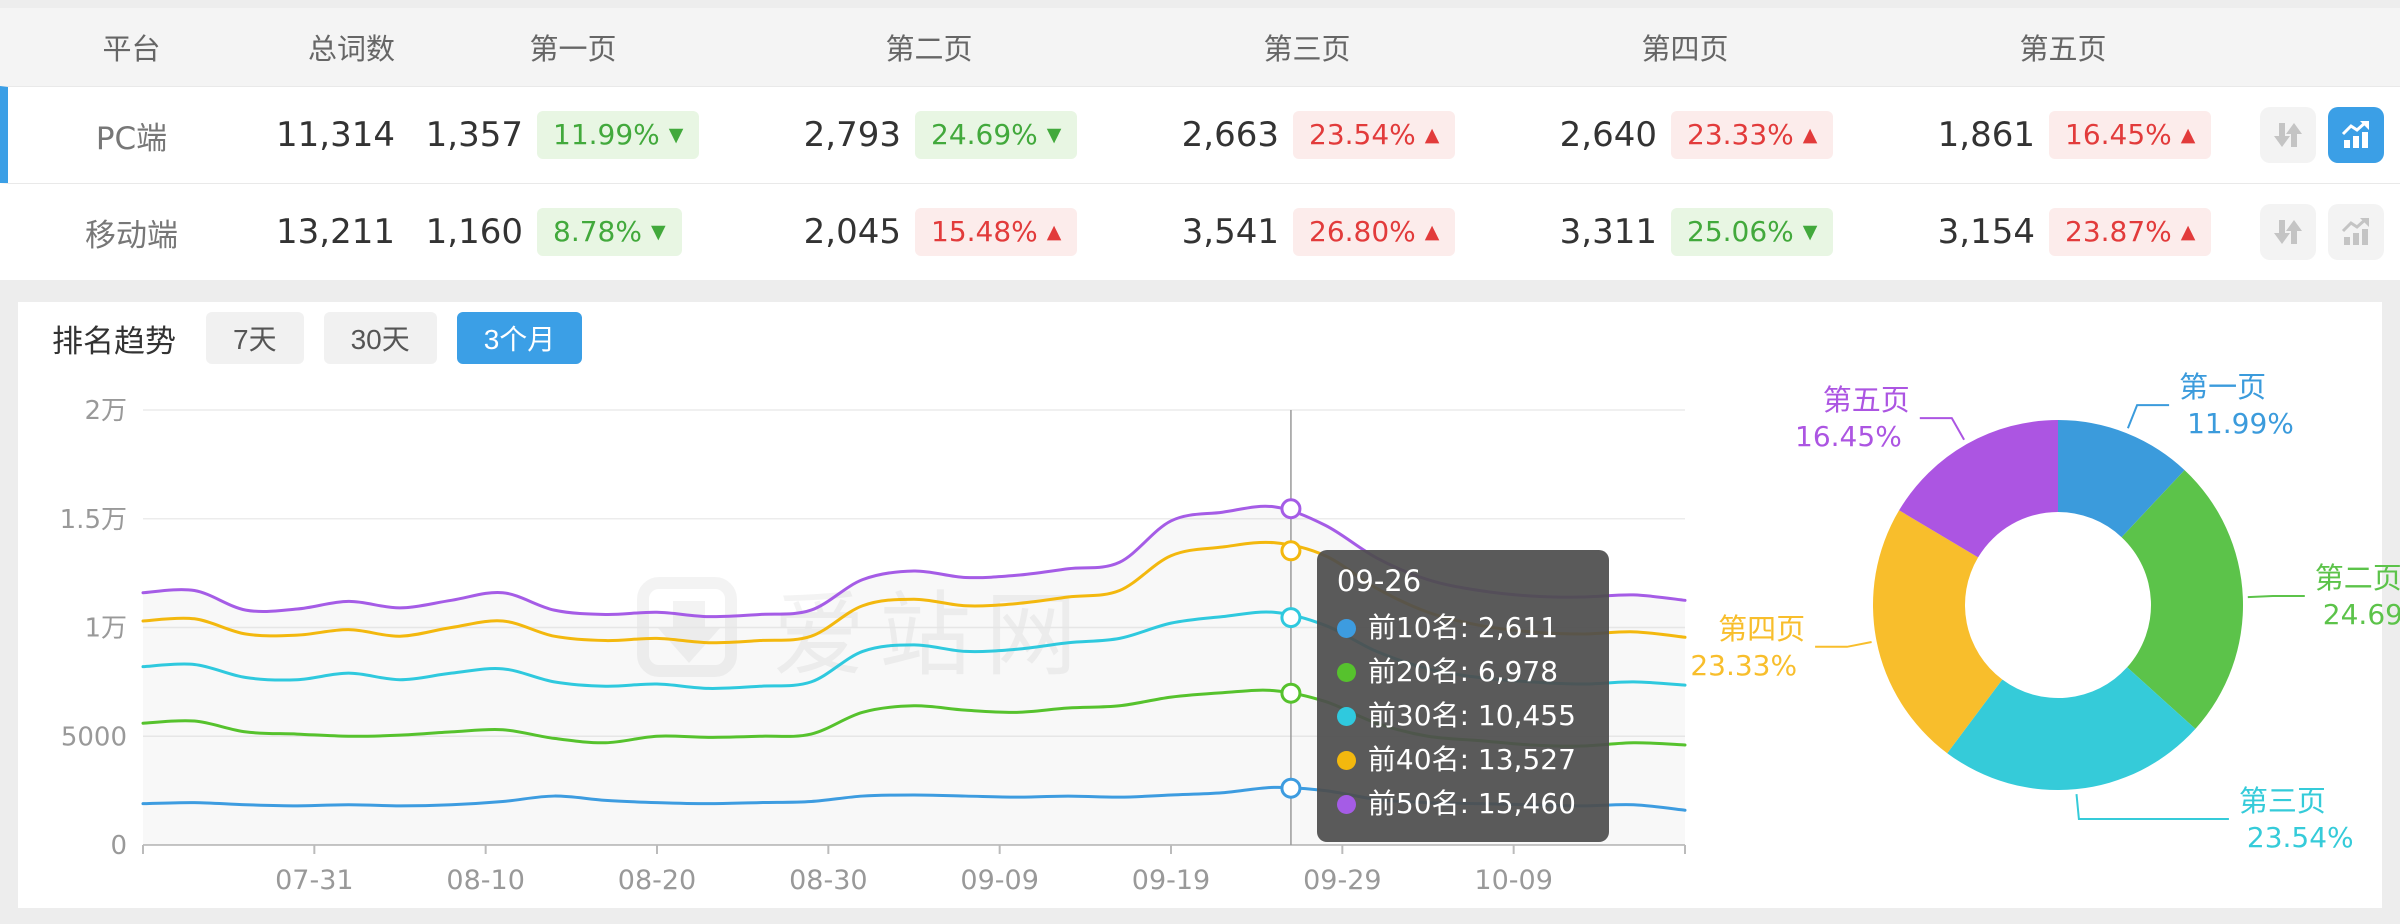  I want to click on page4-percent-badge: 25.06% ▼, so click(1752, 232).